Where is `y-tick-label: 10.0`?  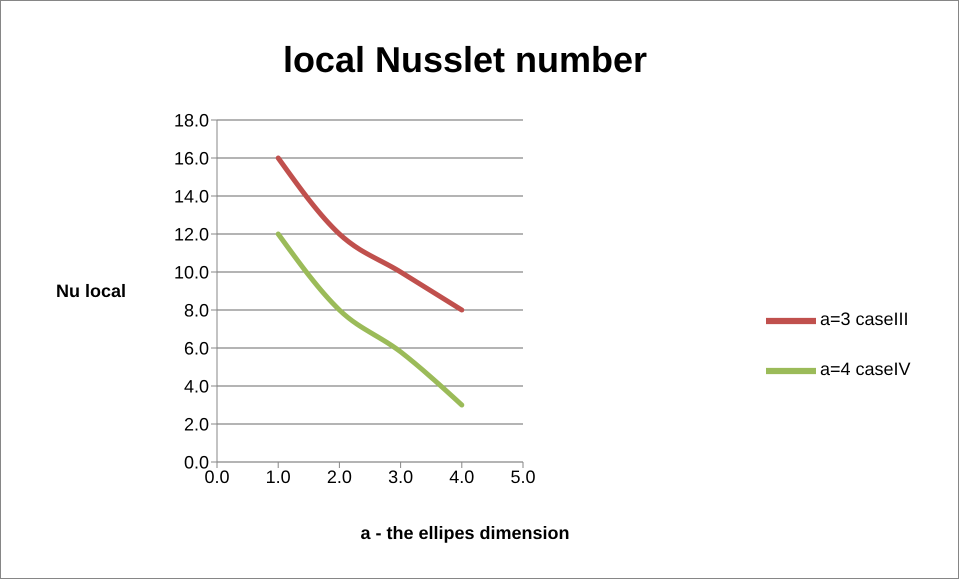 y-tick-label: 10.0 is located at coordinates (191, 272).